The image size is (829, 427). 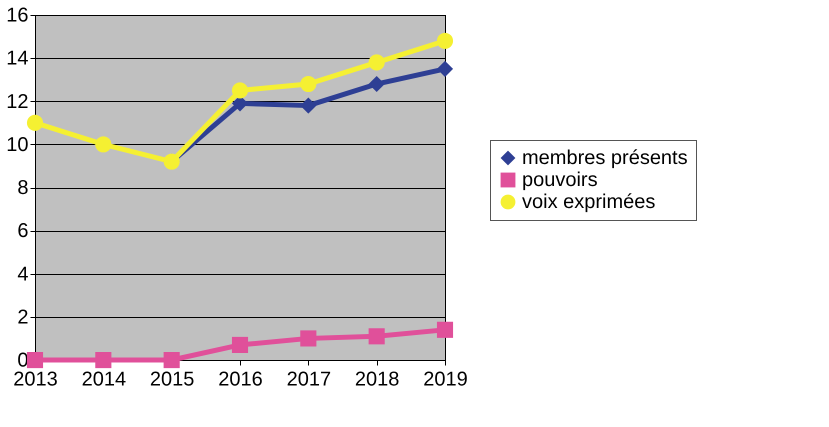 What do you see at coordinates (17, 101) in the screenshot?
I see `y-tick-label: 12` at bounding box center [17, 101].